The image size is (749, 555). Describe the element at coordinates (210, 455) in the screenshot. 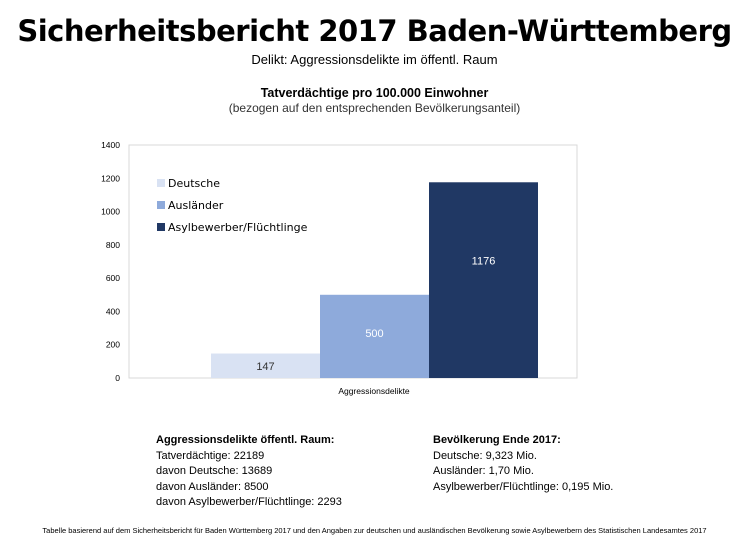

I see `info-line: Tatverdächtige: 22189` at that location.